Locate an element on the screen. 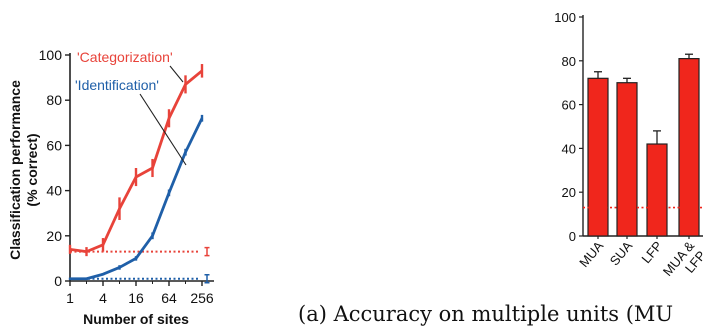  bar-category-label-3: MUA &LFP is located at coordinates (681, 263).